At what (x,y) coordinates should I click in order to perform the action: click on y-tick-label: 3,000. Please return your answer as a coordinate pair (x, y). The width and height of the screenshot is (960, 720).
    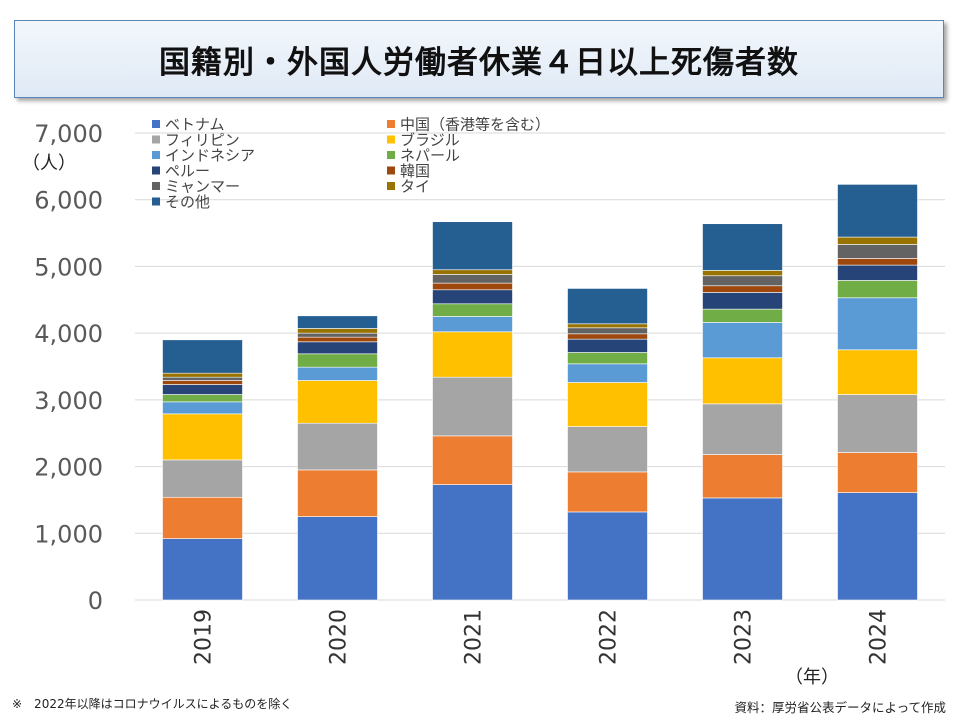
    Looking at the image, I should click on (68, 401).